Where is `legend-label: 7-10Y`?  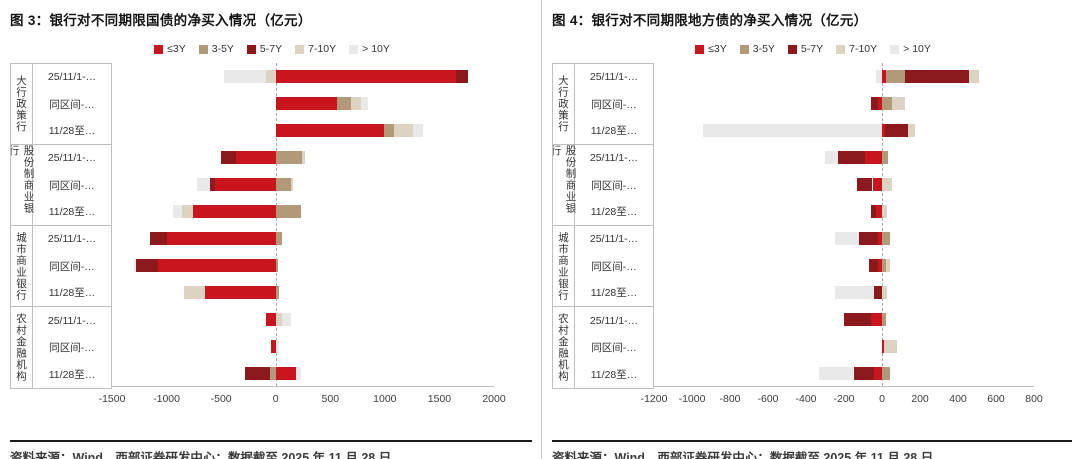 legend-label: 7-10Y is located at coordinates (863, 49).